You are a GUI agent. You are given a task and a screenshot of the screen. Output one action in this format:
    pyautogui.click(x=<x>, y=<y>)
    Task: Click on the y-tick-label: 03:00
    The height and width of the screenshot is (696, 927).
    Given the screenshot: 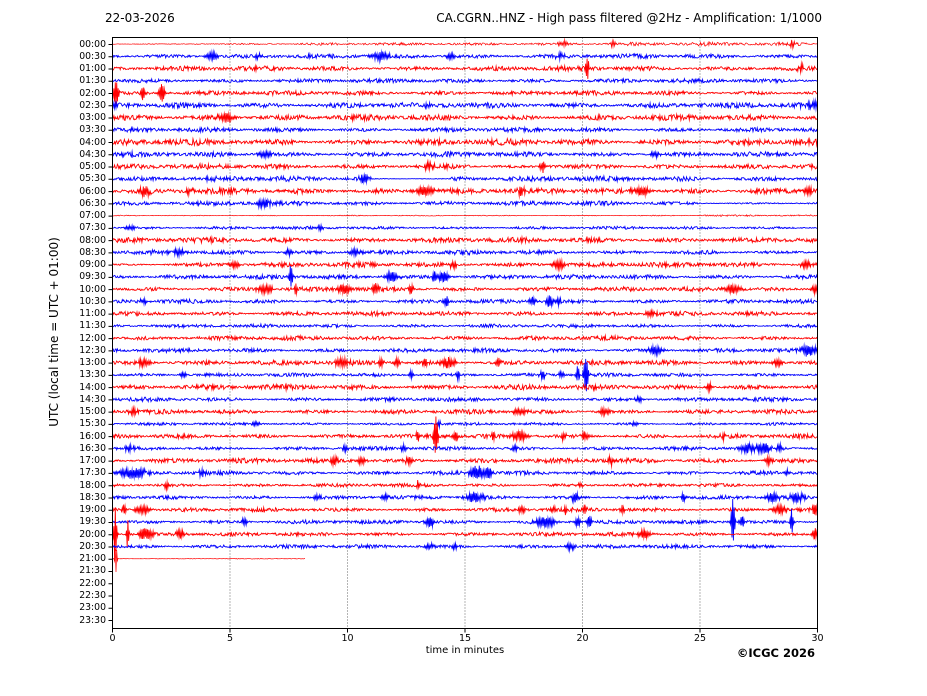 What is the action you would take?
    pyautogui.click(x=92, y=118)
    